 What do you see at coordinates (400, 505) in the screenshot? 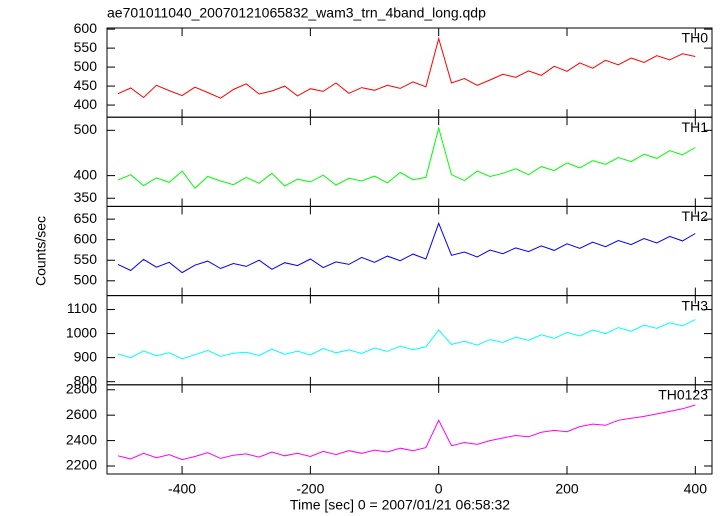
I see `x-axis-label: Time [sec] 0 = 2007/01/21 06:58:32` at bounding box center [400, 505].